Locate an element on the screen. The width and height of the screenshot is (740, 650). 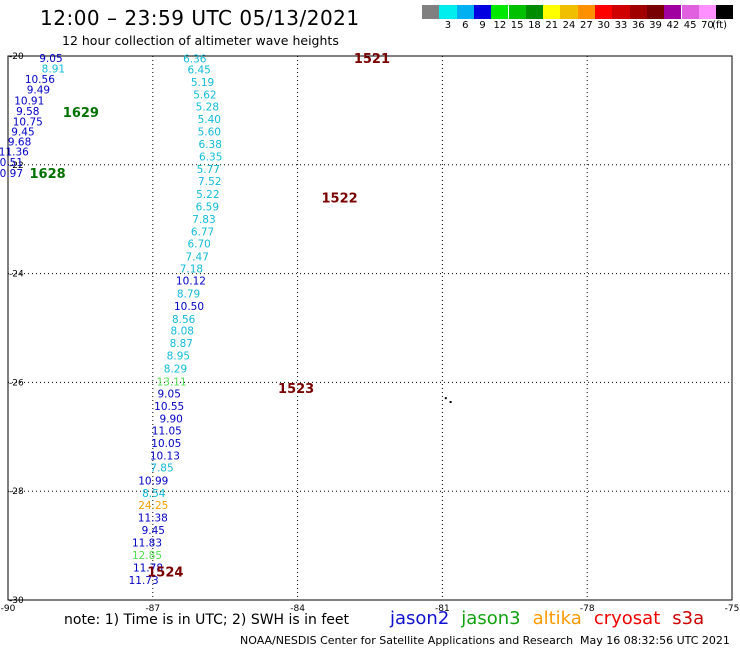
wave-height-label: 8.08 is located at coordinates (182, 332).